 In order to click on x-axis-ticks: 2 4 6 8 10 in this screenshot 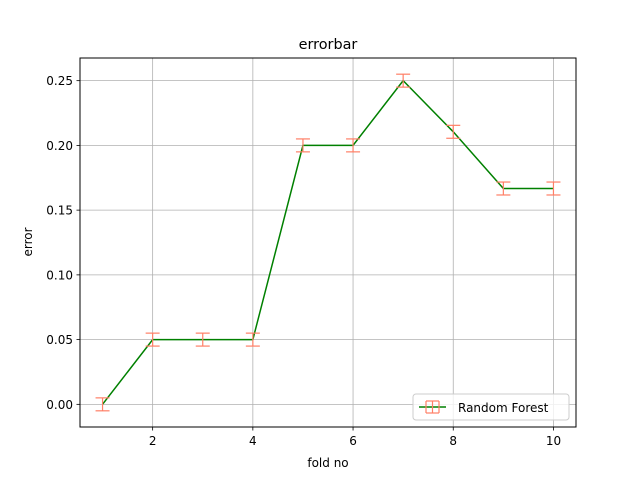, I will do `click(355, 437)`.